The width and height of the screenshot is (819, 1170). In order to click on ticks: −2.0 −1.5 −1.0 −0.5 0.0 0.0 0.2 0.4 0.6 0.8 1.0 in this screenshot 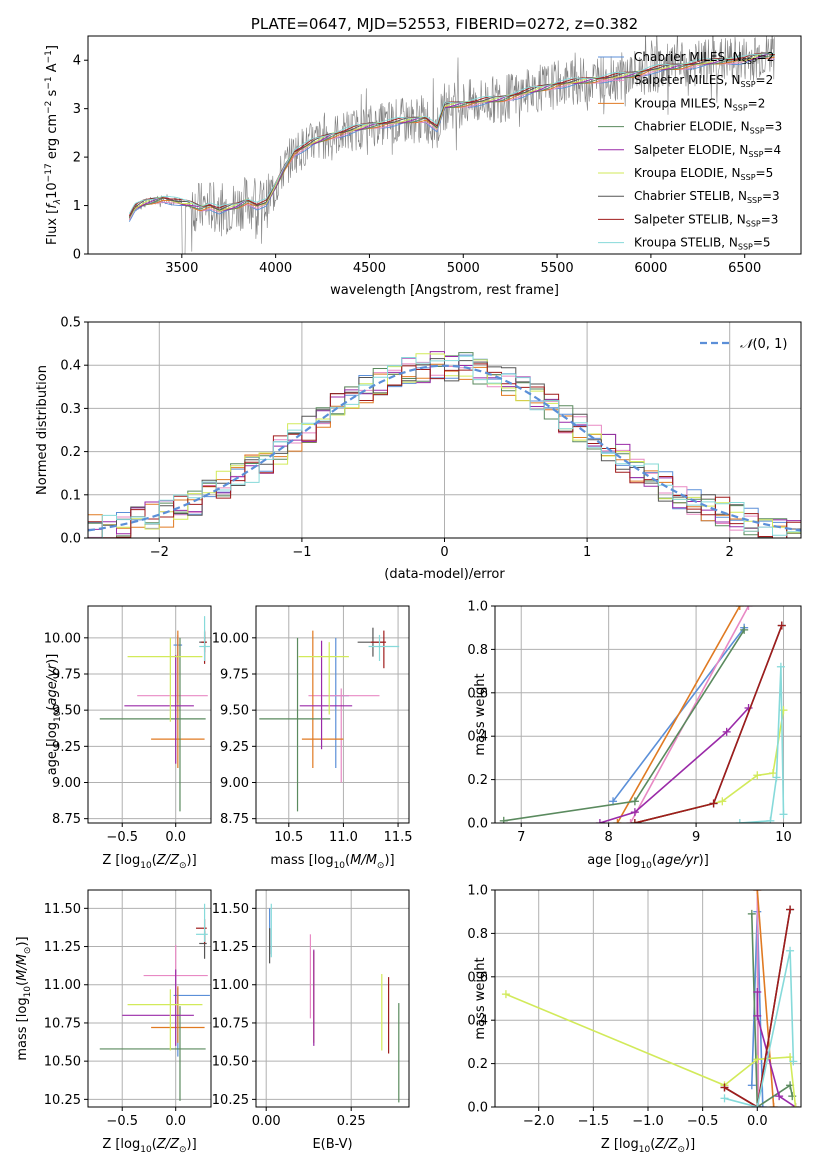, I will do `click(617, 1007)`.